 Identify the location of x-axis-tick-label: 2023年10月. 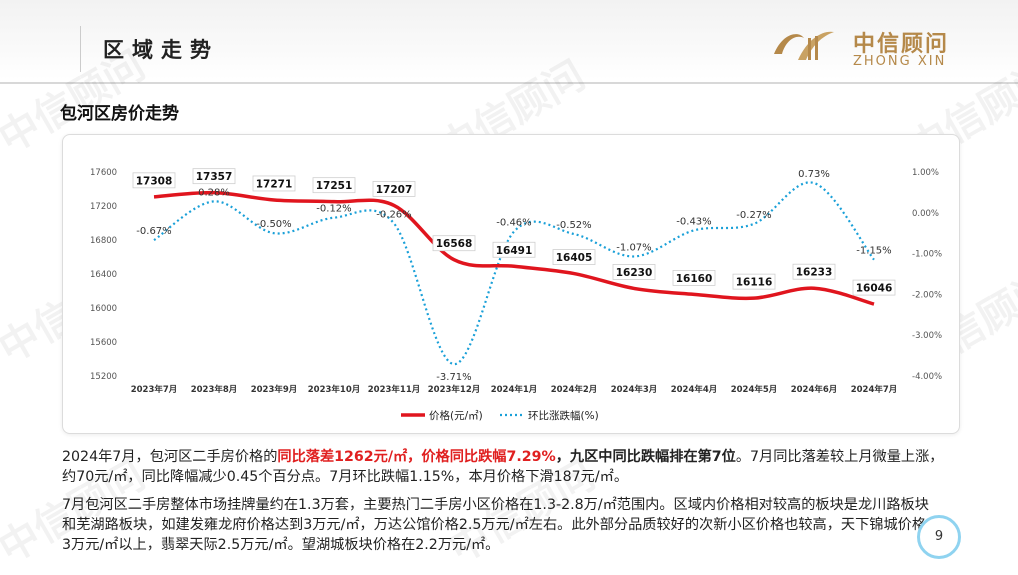
(334, 389).